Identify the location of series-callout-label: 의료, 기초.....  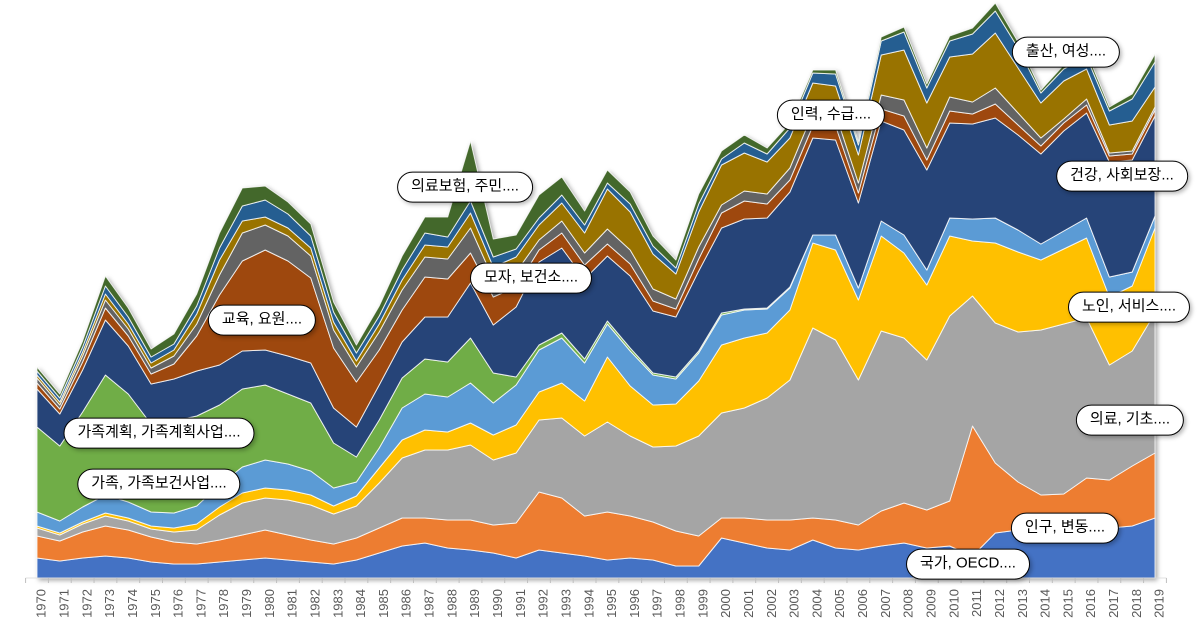
(1130, 419).